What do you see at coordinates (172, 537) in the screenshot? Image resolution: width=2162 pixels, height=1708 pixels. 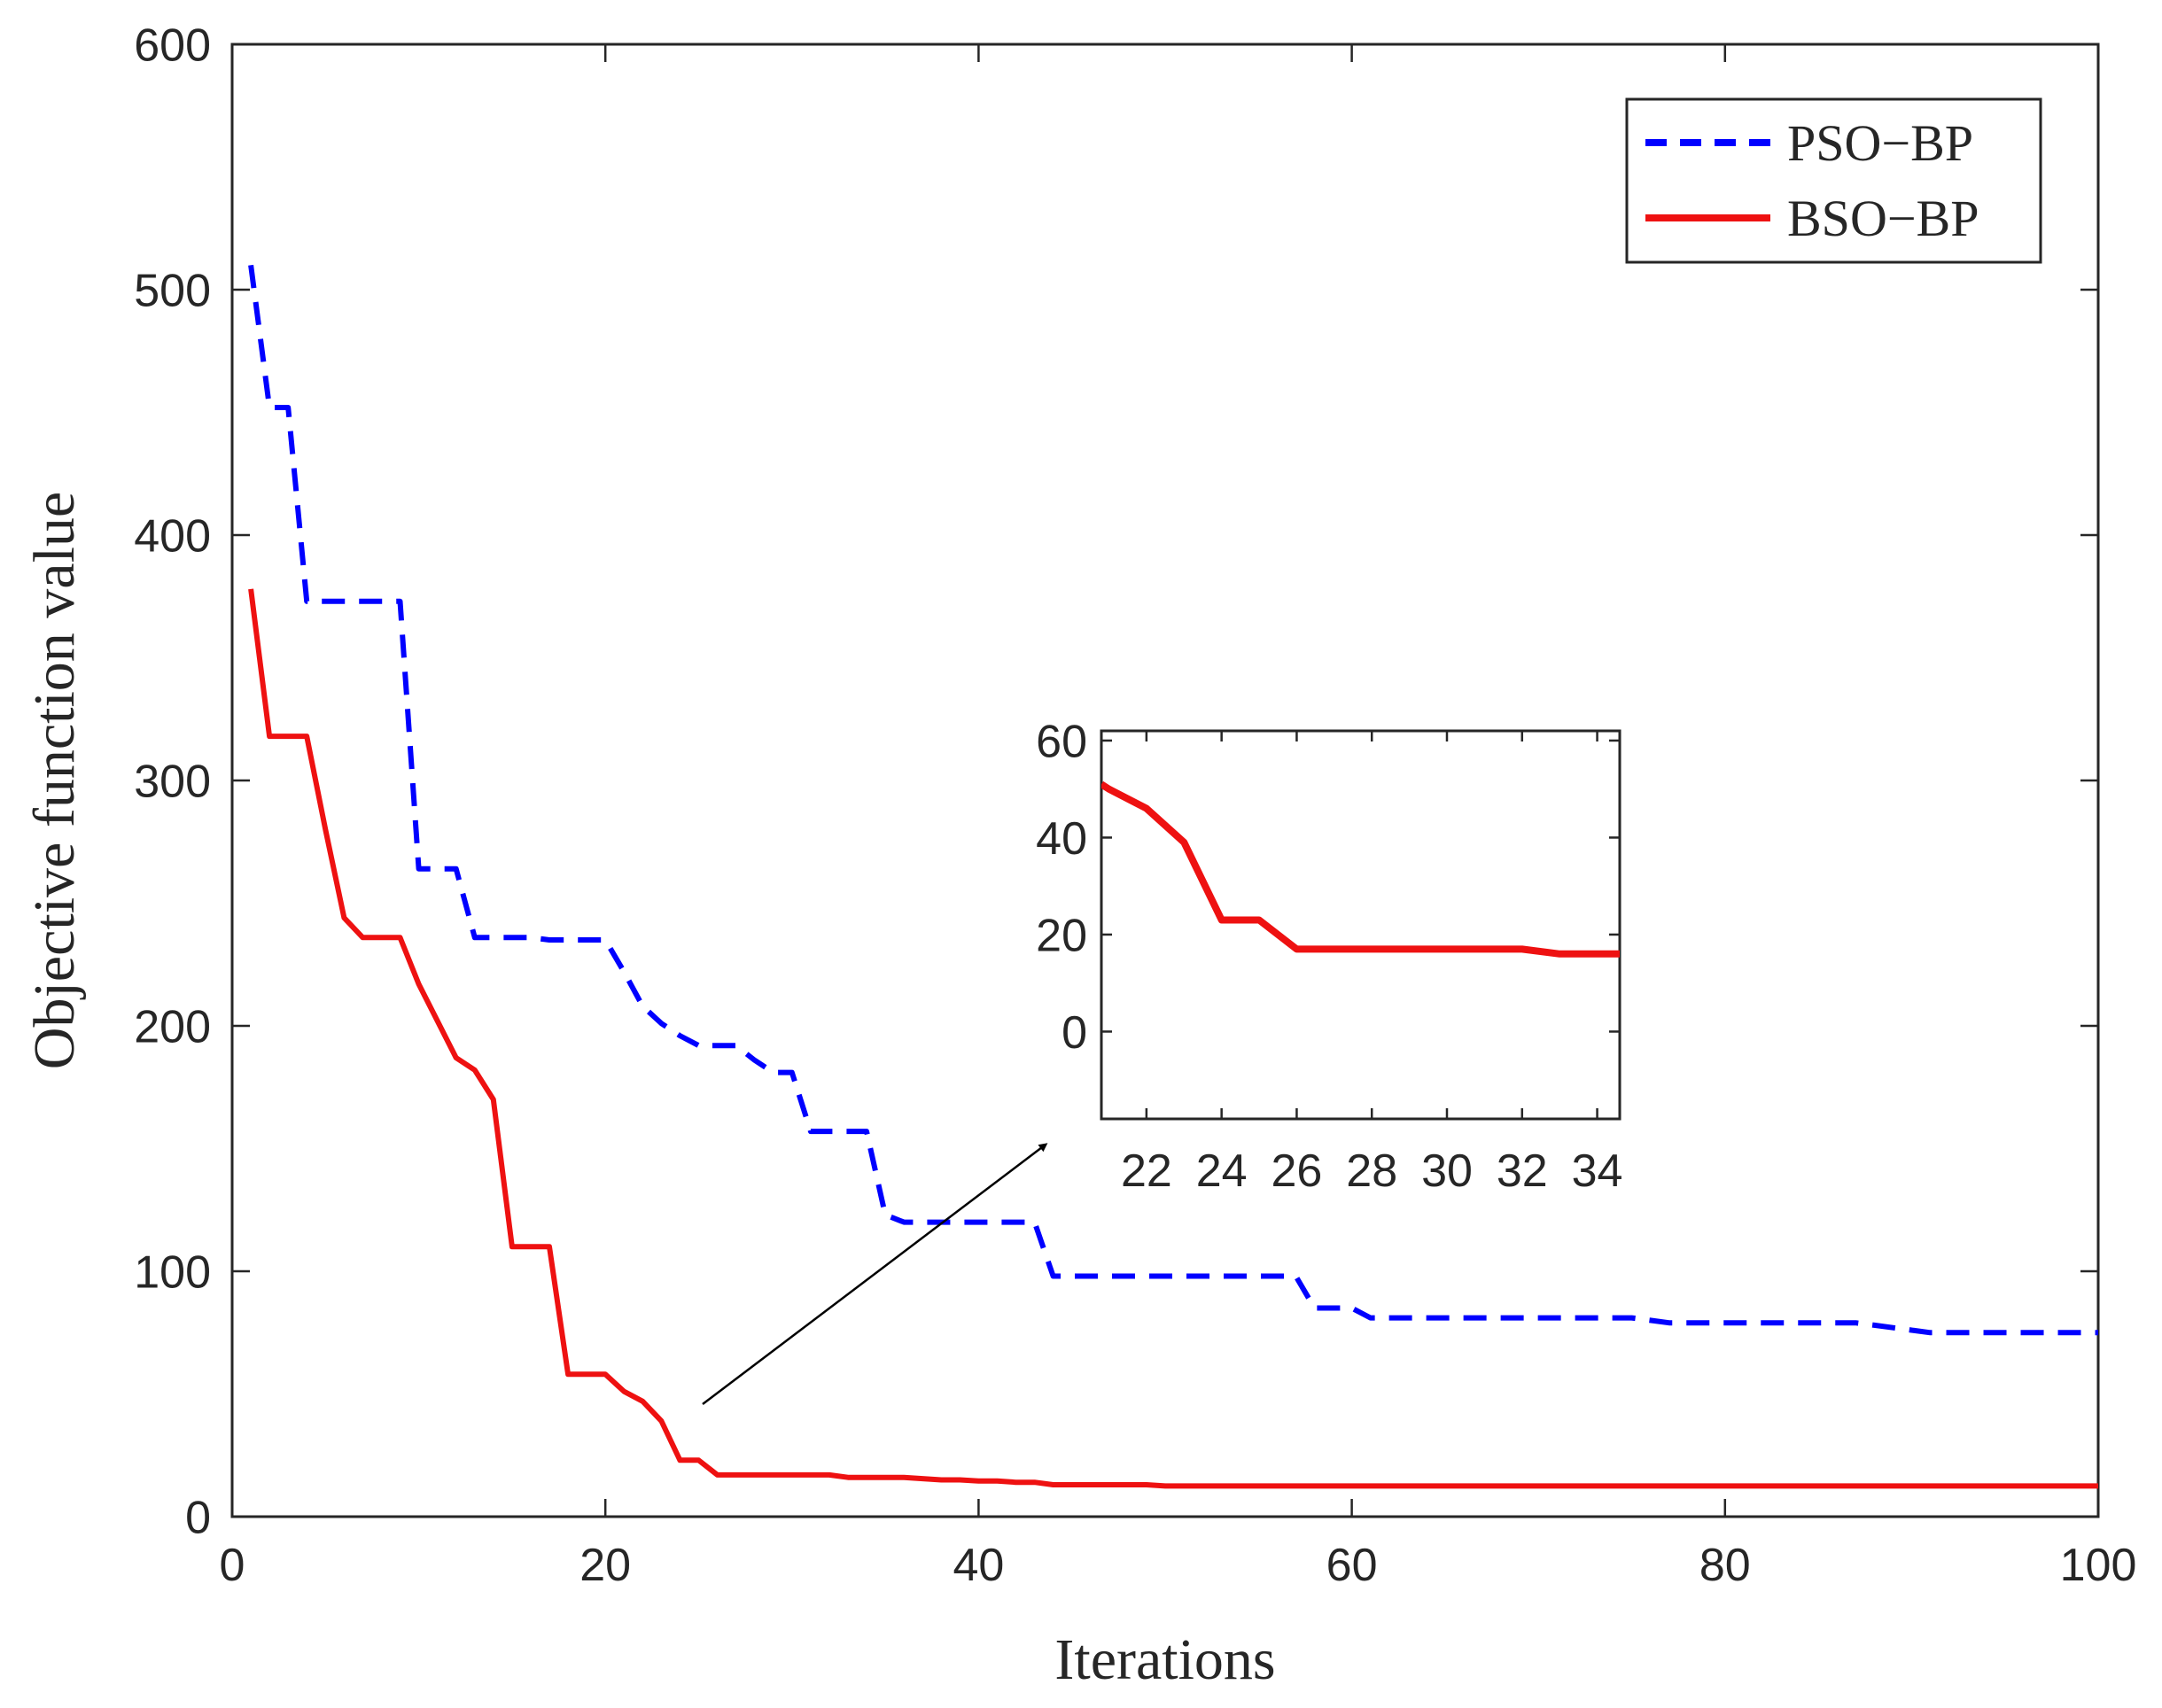 I see `main-y-tick-label: 400` at bounding box center [172, 537].